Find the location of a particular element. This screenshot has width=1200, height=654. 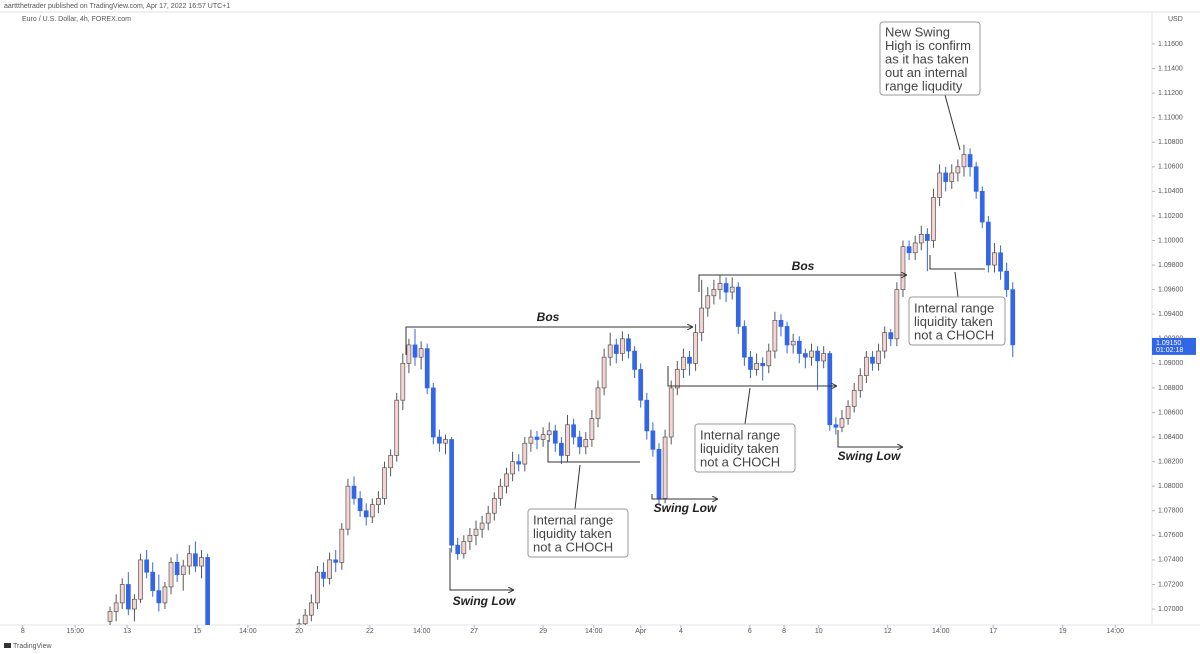

x-tick-label: Apr is located at coordinates (641, 631).